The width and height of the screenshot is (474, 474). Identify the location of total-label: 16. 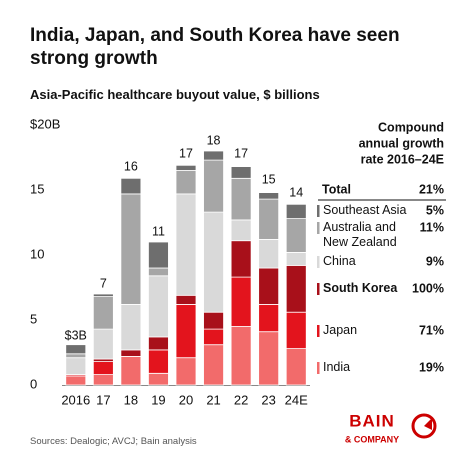
(131, 166).